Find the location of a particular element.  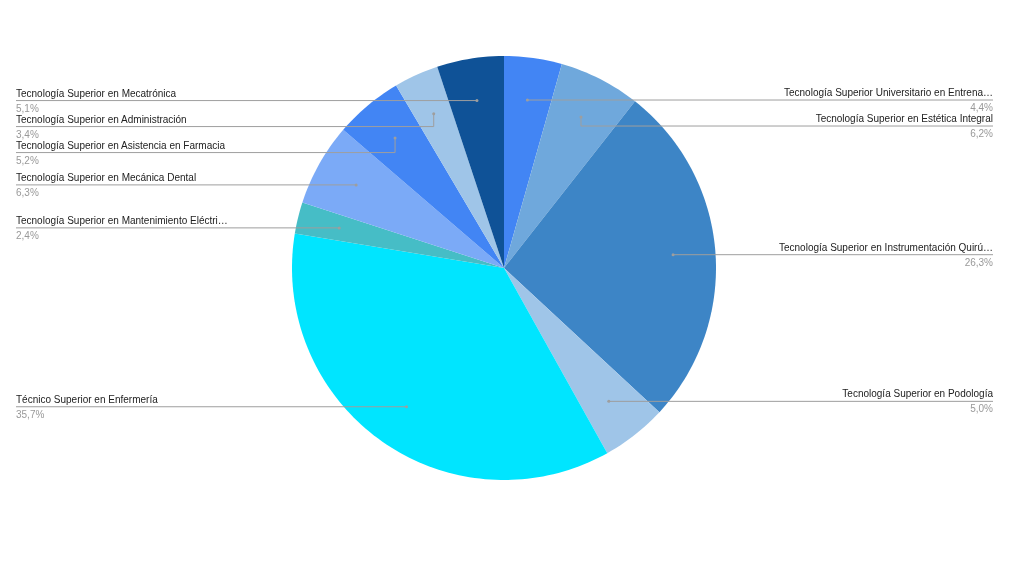

data-label: 2,4% is located at coordinates (27, 235).